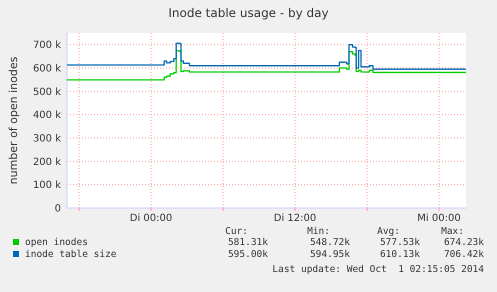  Describe the element at coordinates (452, 231) in the screenshot. I see `text: Max:` at that location.